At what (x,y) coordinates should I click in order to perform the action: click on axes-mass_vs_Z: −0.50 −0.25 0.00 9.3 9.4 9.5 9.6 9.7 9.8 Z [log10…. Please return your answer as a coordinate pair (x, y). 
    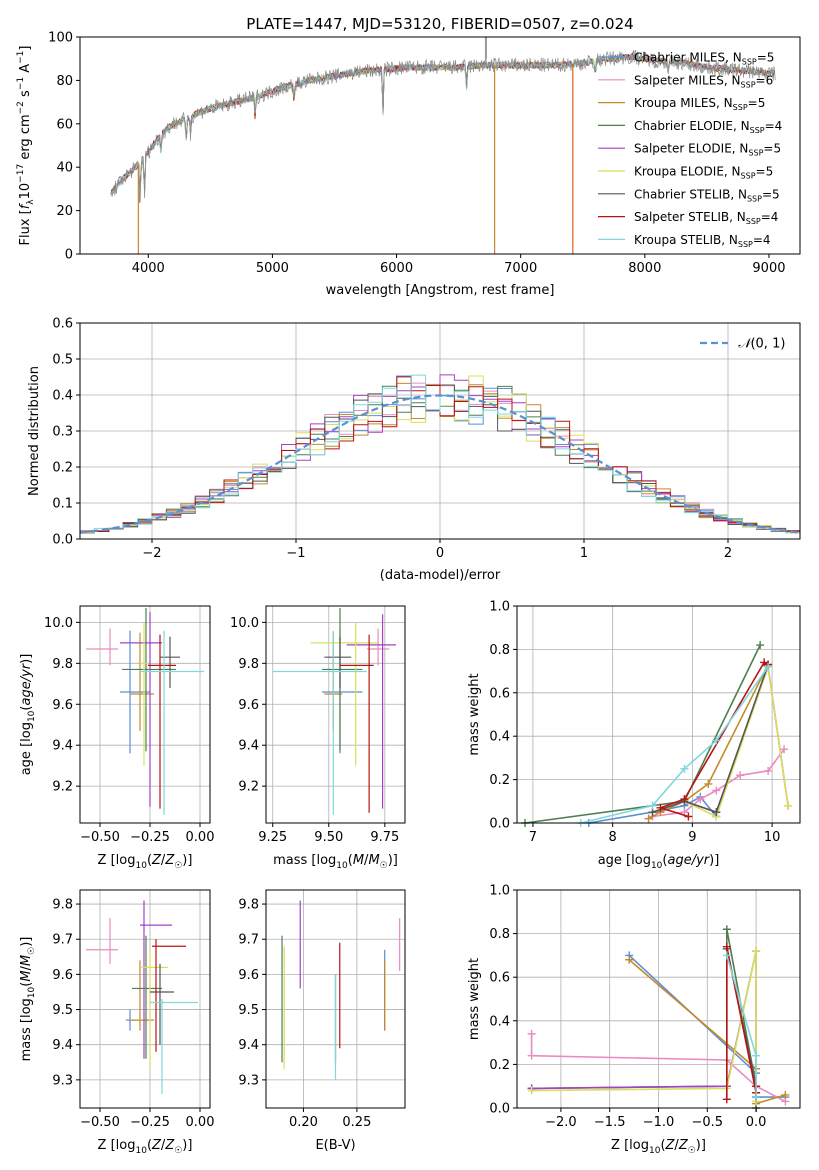
    Looking at the image, I should click on (116, 1022).